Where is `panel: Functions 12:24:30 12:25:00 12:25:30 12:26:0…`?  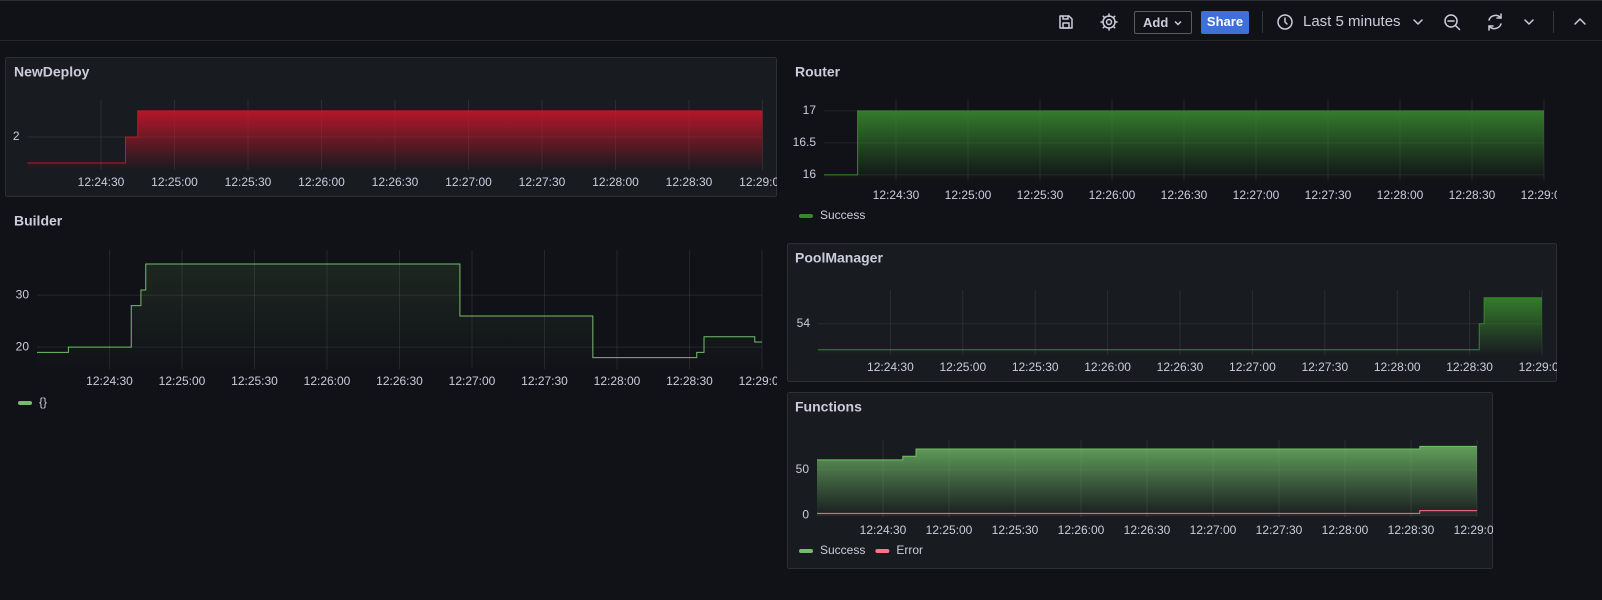 panel: Functions 12:24:30 12:25:00 12:25:30 12:26:0… is located at coordinates (1140, 480).